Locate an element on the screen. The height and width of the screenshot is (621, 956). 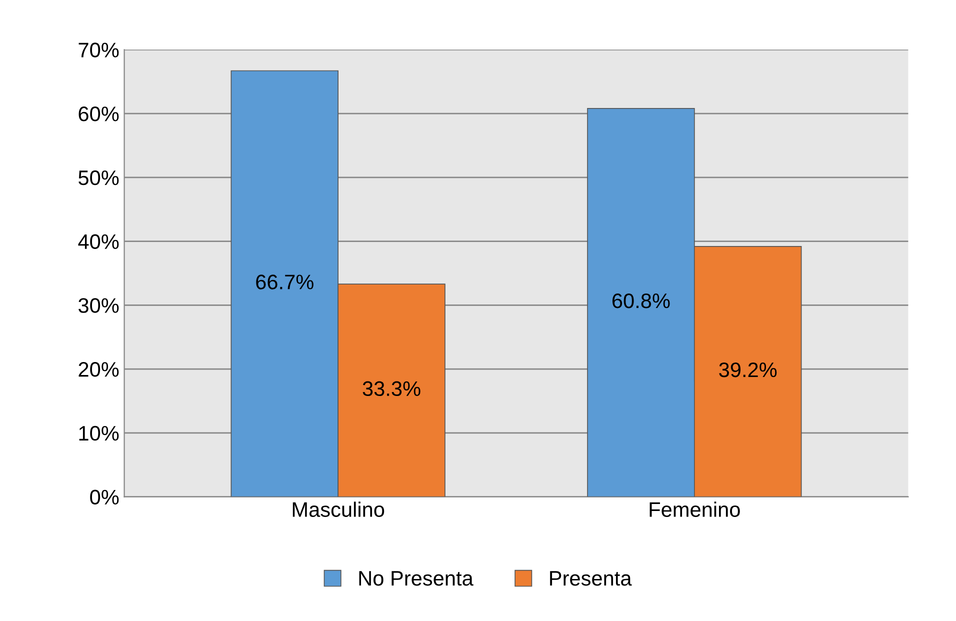
y-tick-label: 40% is located at coordinates (98, 242).